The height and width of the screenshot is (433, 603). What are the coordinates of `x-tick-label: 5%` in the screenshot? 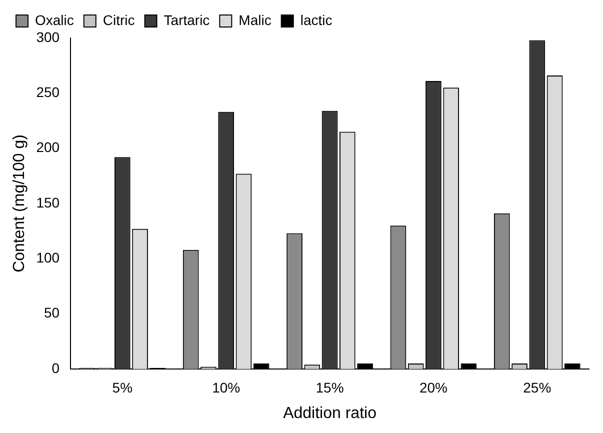 It's located at (122, 387).